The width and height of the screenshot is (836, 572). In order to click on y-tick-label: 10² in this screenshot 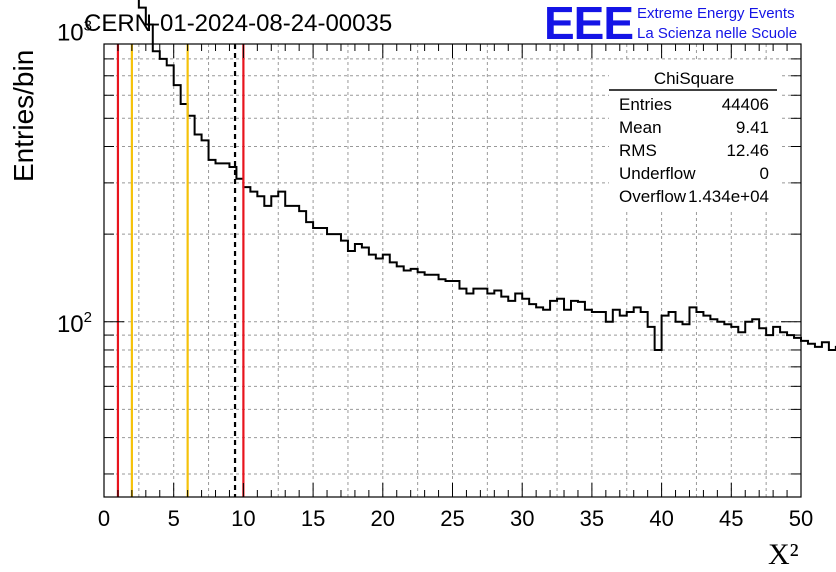, I will do `click(74, 323)`.